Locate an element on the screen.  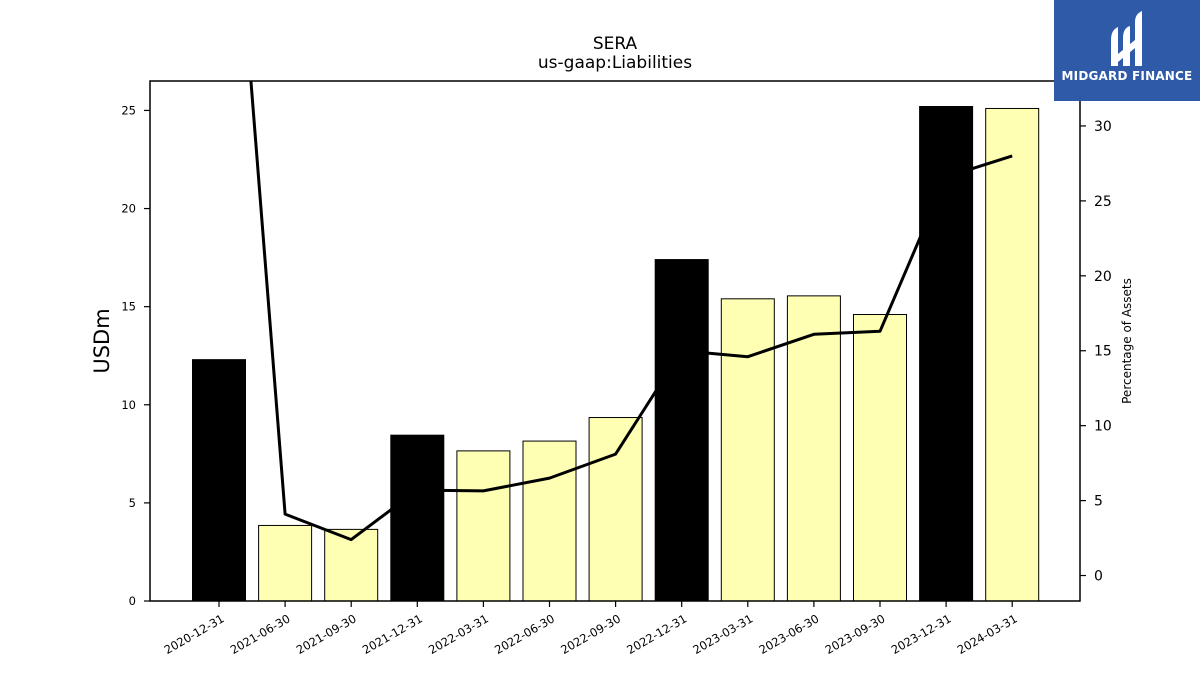
logo: MIDGARD FINANCE is located at coordinates (1127, 50).